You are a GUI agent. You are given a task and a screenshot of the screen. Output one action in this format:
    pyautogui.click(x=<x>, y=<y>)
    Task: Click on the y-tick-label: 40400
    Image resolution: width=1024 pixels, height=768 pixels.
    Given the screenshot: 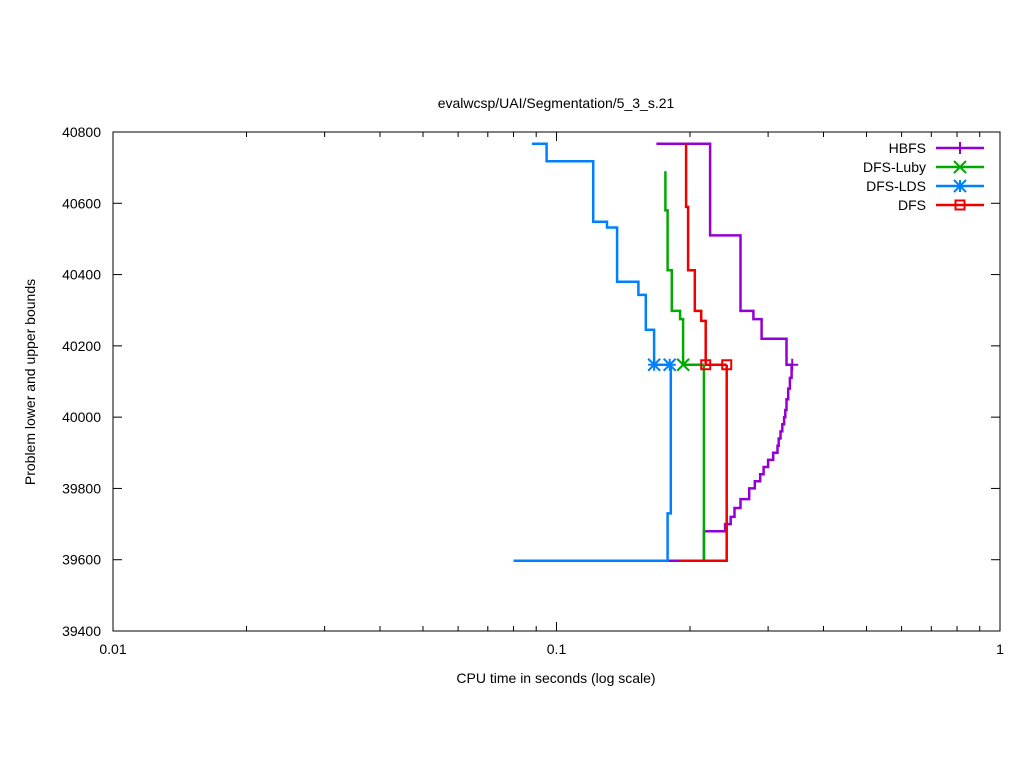 What is the action you would take?
    pyautogui.click(x=81, y=275)
    